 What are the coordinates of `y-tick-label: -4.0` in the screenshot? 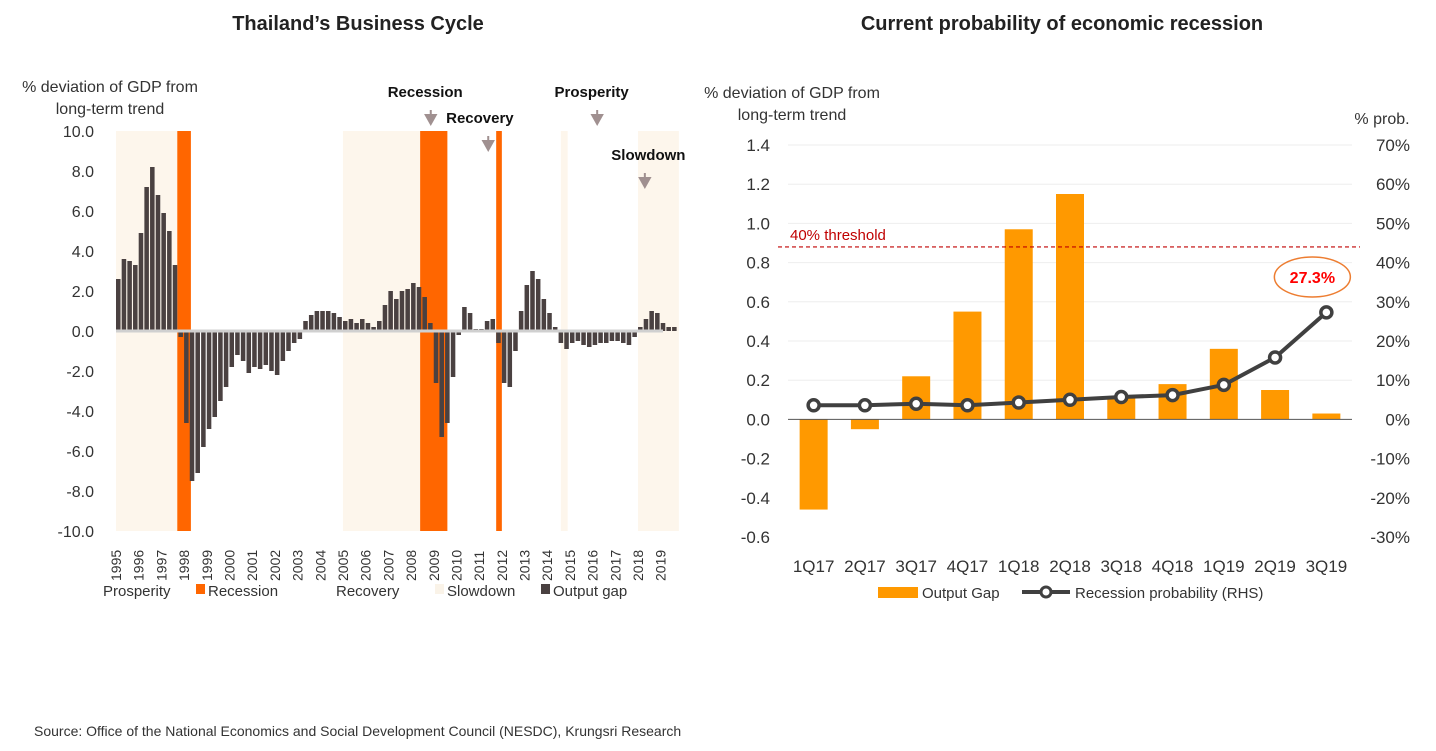 It's located at (80, 412).